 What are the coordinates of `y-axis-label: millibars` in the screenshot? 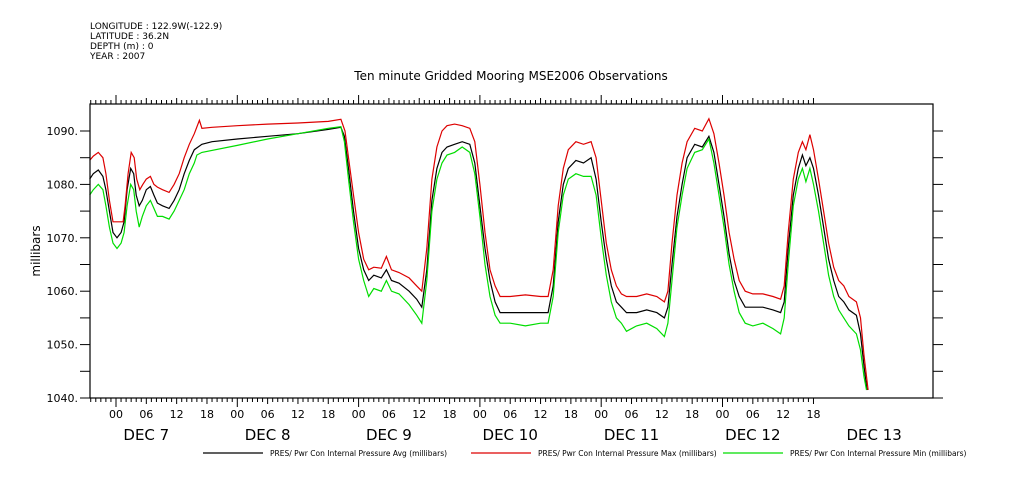 It's located at (36, 250).